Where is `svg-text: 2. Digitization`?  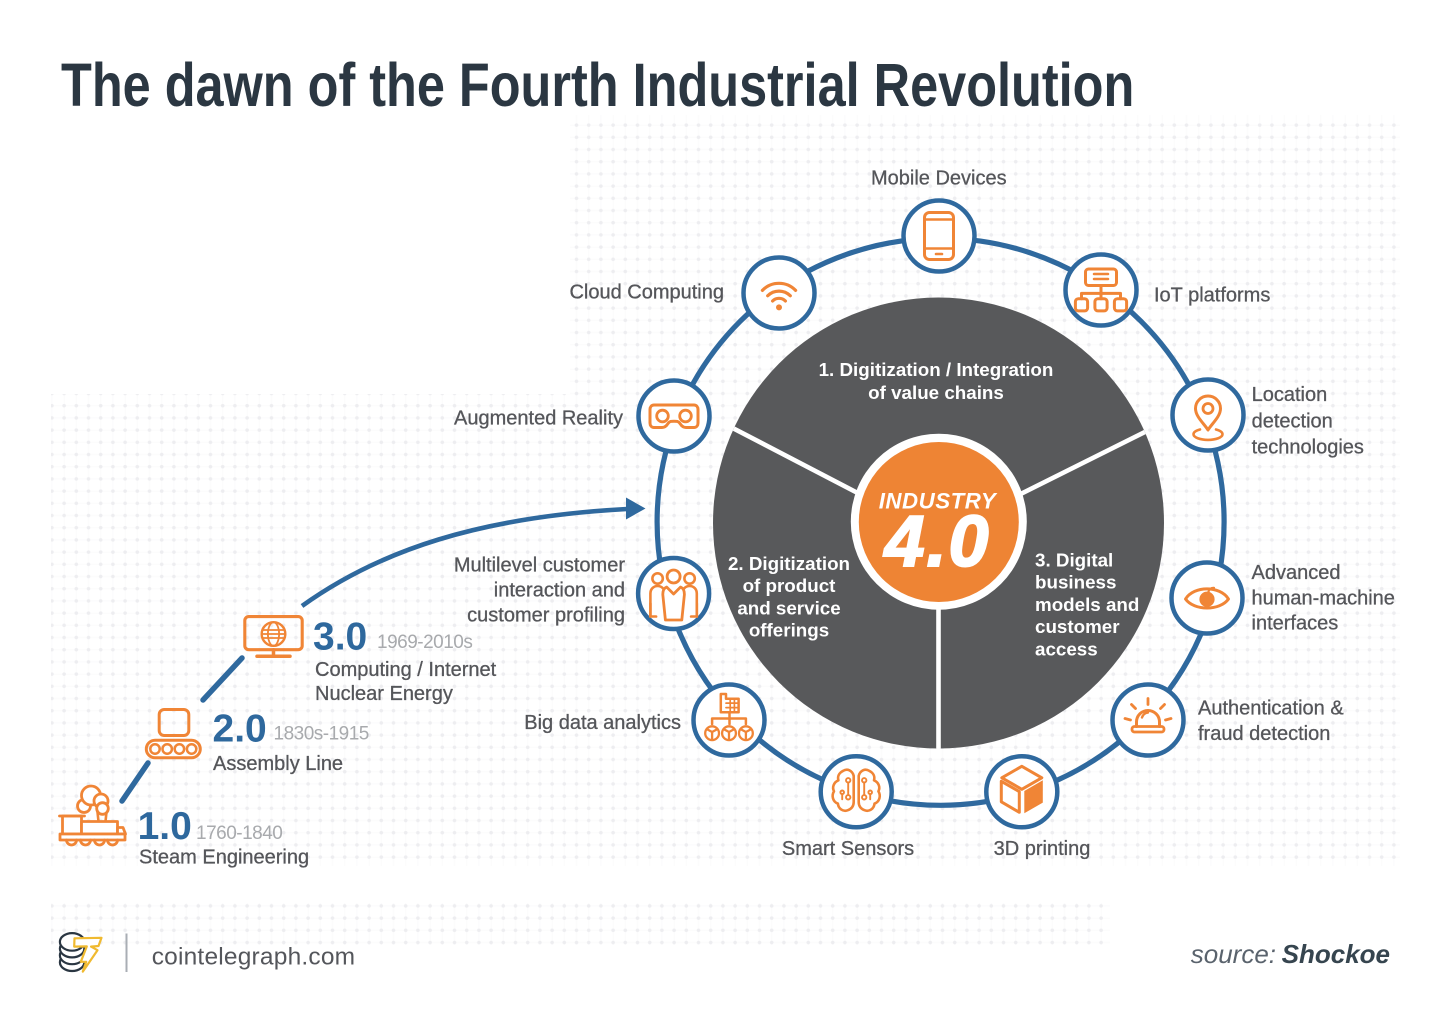 svg-text: 2. Digitization is located at coordinates (789, 563).